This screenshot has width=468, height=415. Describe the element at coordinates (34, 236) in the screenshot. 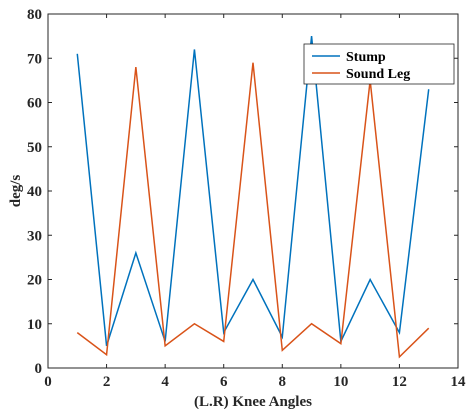

I see `y-tick-label: 30` at that location.